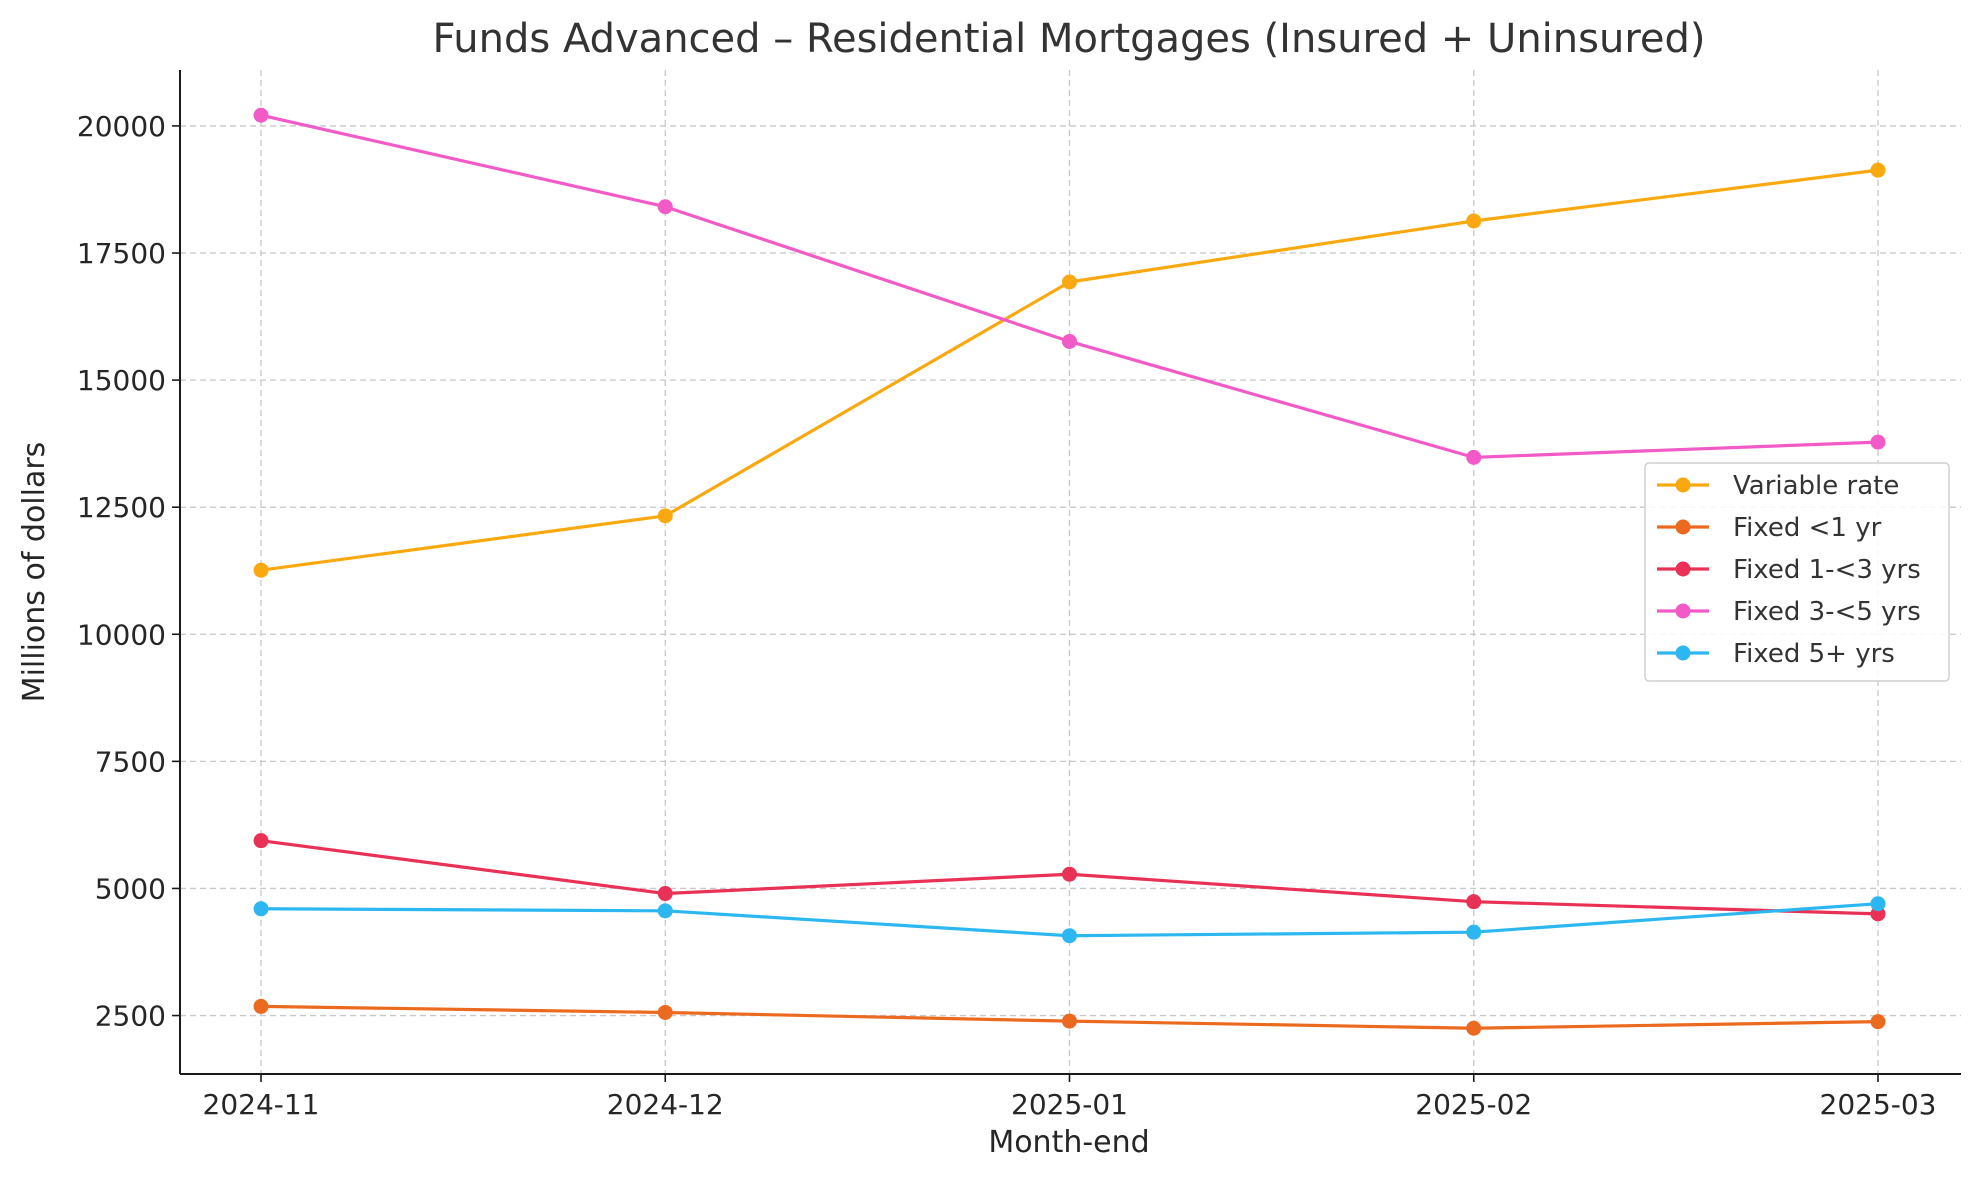  Describe the element at coordinates (1068, 1142) in the screenshot. I see `x-axis-title: Month-end` at that location.